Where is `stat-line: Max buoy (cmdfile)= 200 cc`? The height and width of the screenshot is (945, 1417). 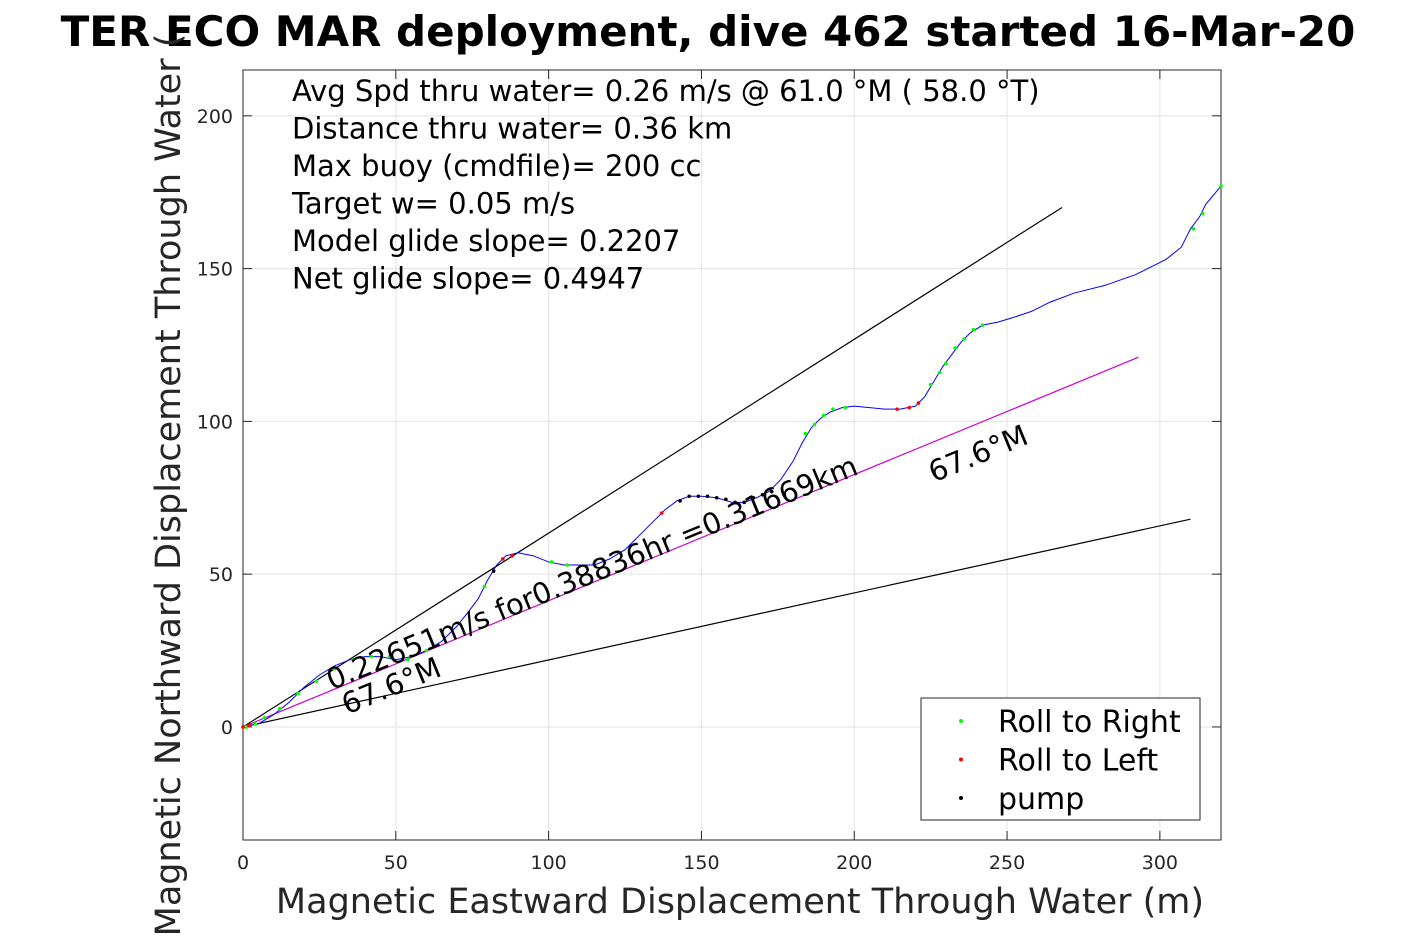
stat-line: Max buoy (cmdfile)= 200 cc is located at coordinates (496, 166).